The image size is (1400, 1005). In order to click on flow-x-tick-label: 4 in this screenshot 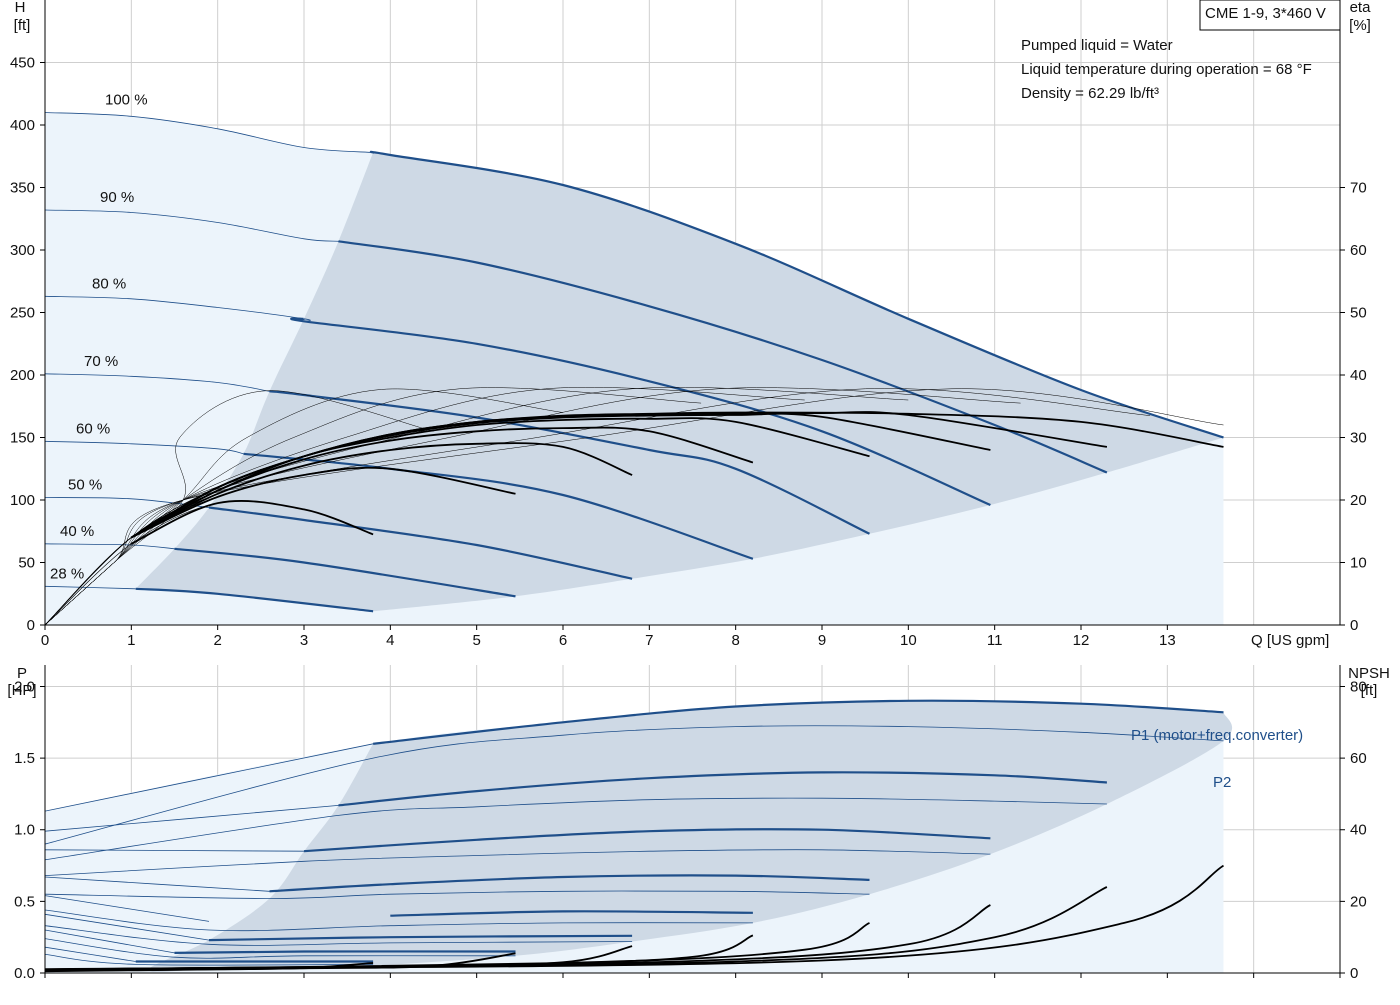, I will do `click(390, 640)`.